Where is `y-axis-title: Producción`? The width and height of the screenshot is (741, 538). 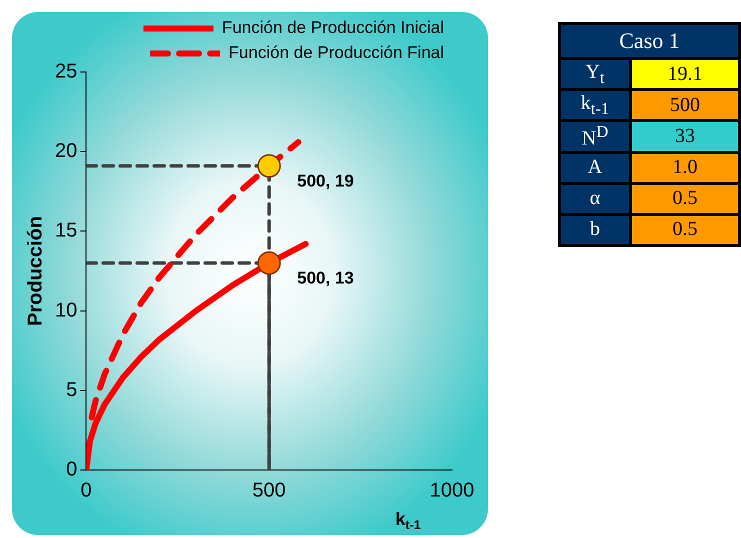
y-axis-title: Producción is located at coordinates (35, 271).